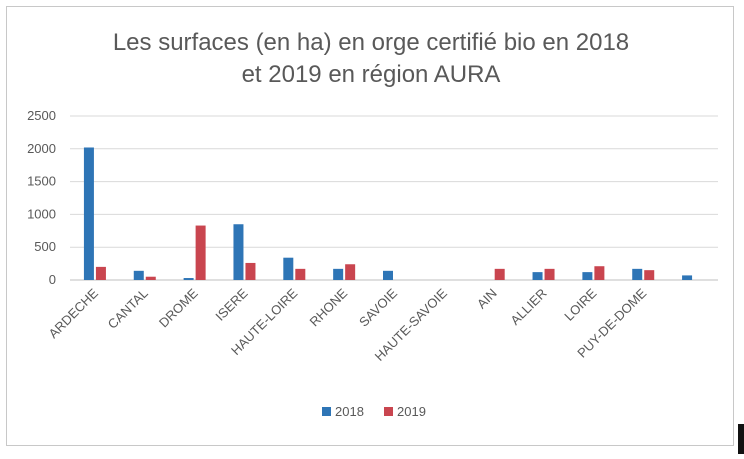  Describe the element at coordinates (288, 268) in the screenshot. I see `bar-2018-haute-loire` at that location.